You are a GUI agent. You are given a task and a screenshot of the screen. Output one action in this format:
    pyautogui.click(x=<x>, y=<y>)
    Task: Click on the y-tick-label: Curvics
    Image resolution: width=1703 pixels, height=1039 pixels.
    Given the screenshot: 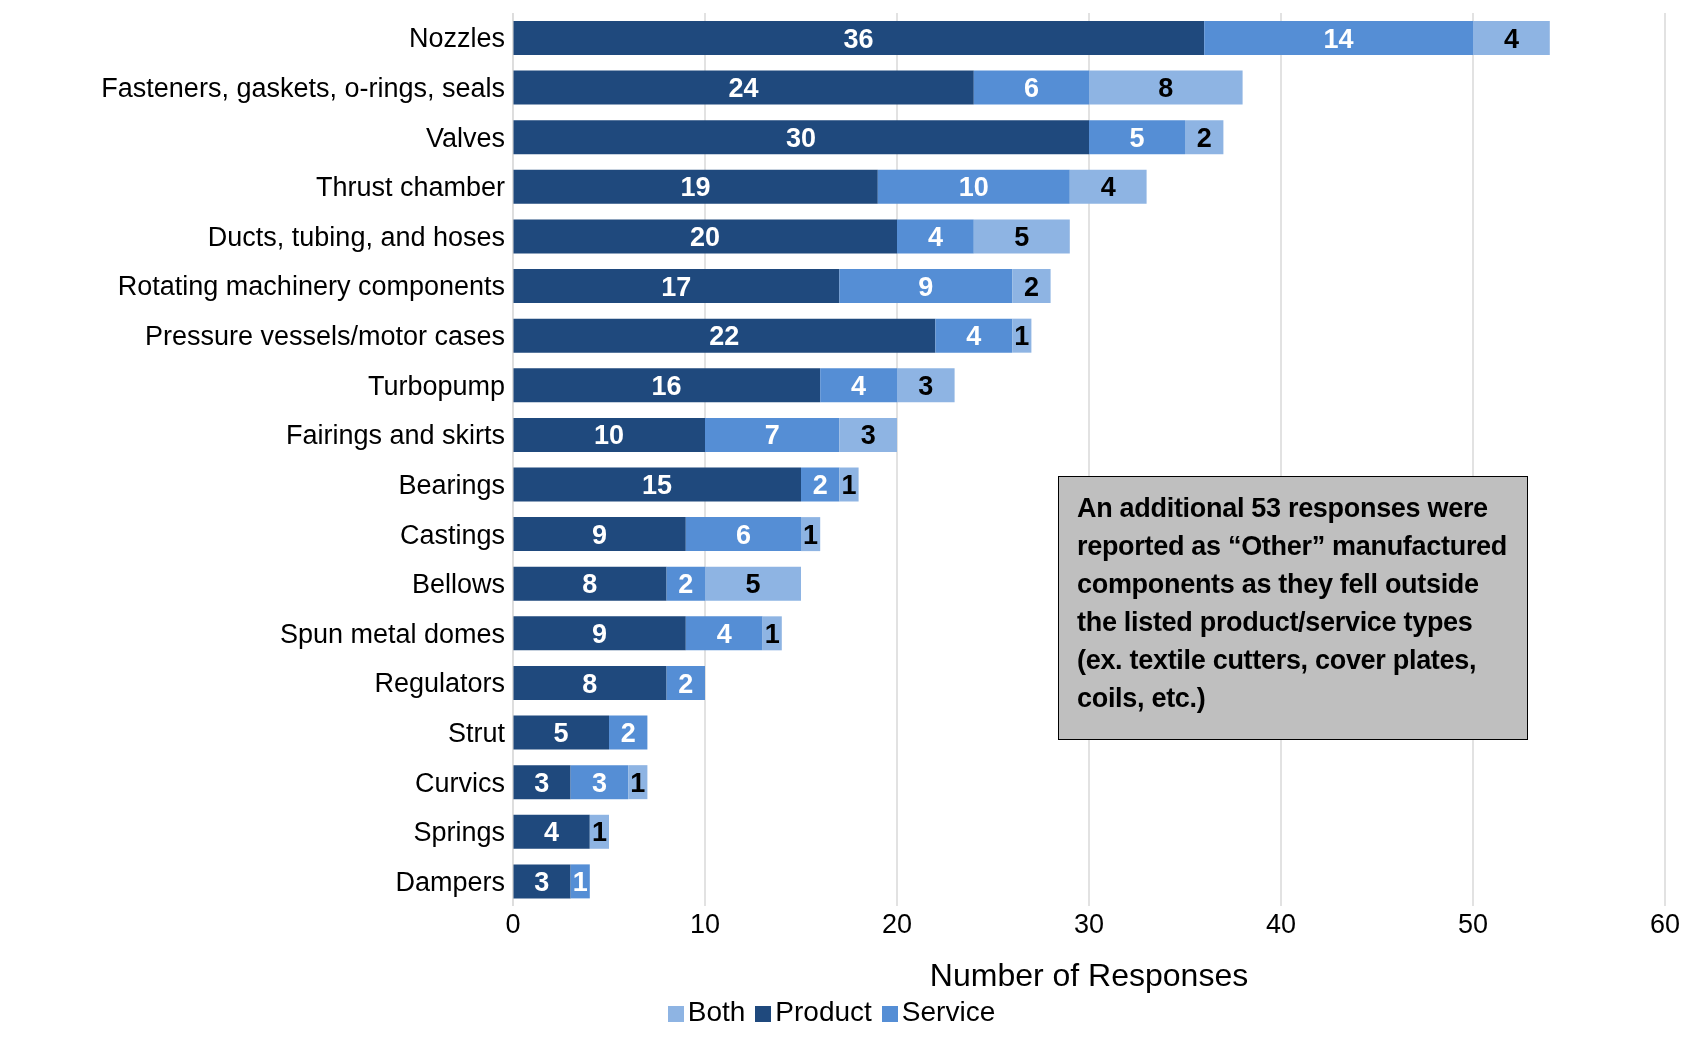 What is the action you would take?
    pyautogui.click(x=459, y=782)
    